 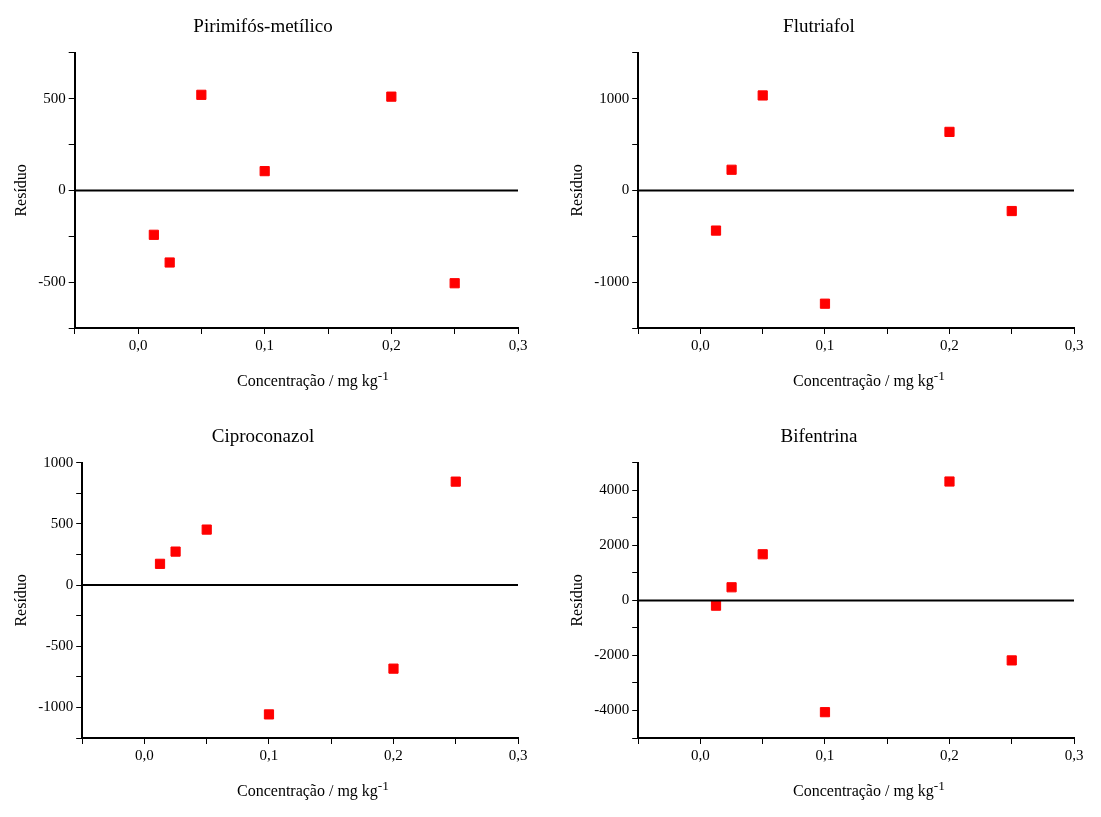 What do you see at coordinates (819, 26) in the screenshot?
I see `chart-title: Flutriafol` at bounding box center [819, 26].